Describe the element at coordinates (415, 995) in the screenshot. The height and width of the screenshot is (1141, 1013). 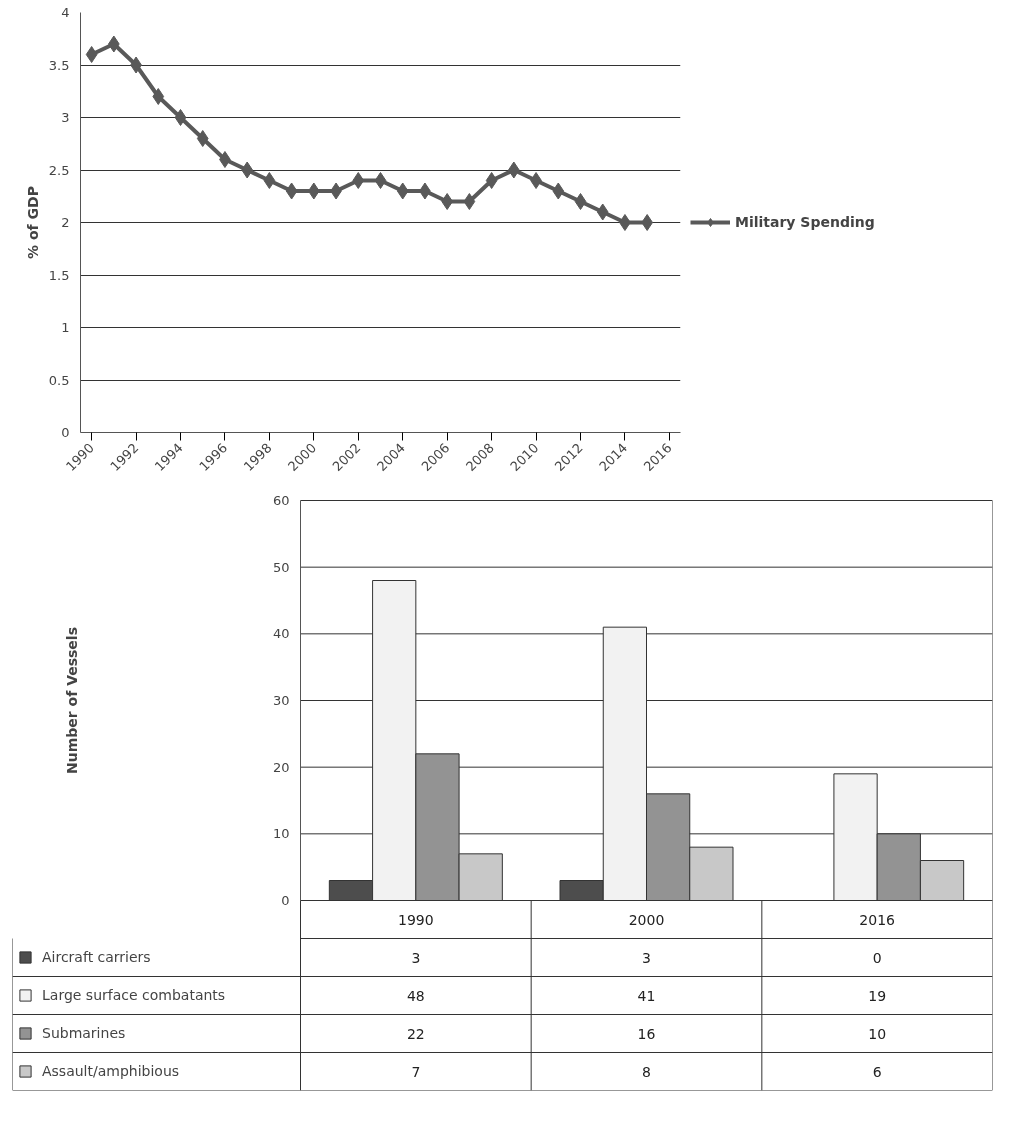
I see `data-label: 48` at that location.